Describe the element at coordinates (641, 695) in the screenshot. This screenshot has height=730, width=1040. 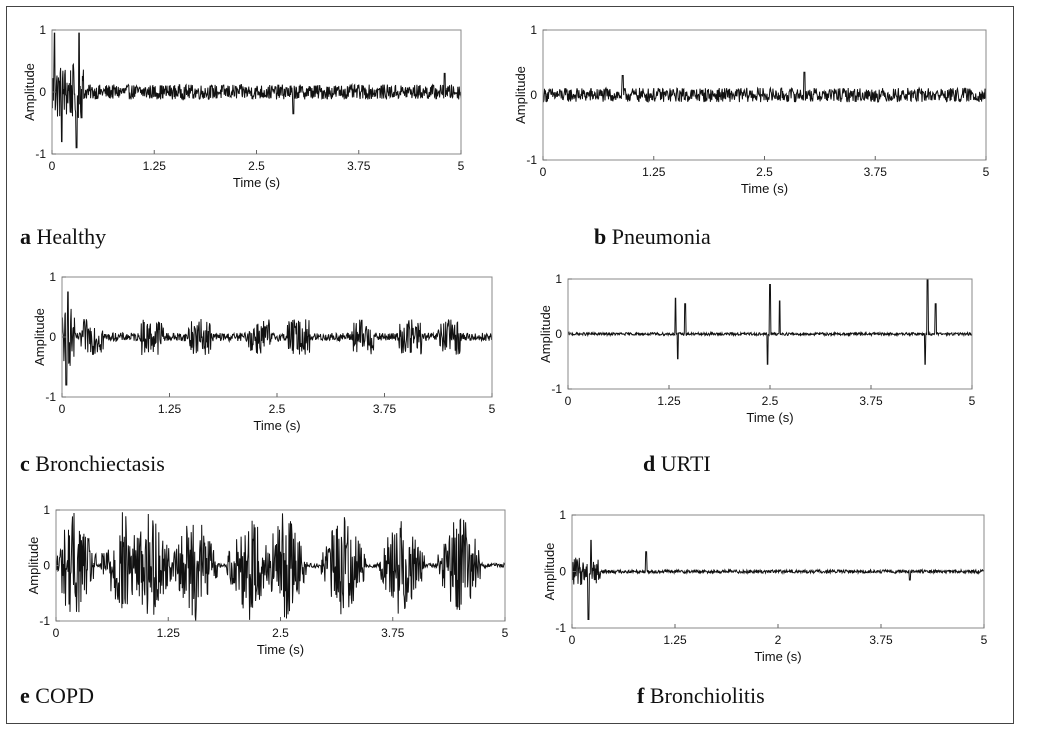
I see `caption-letter: f` at that location.